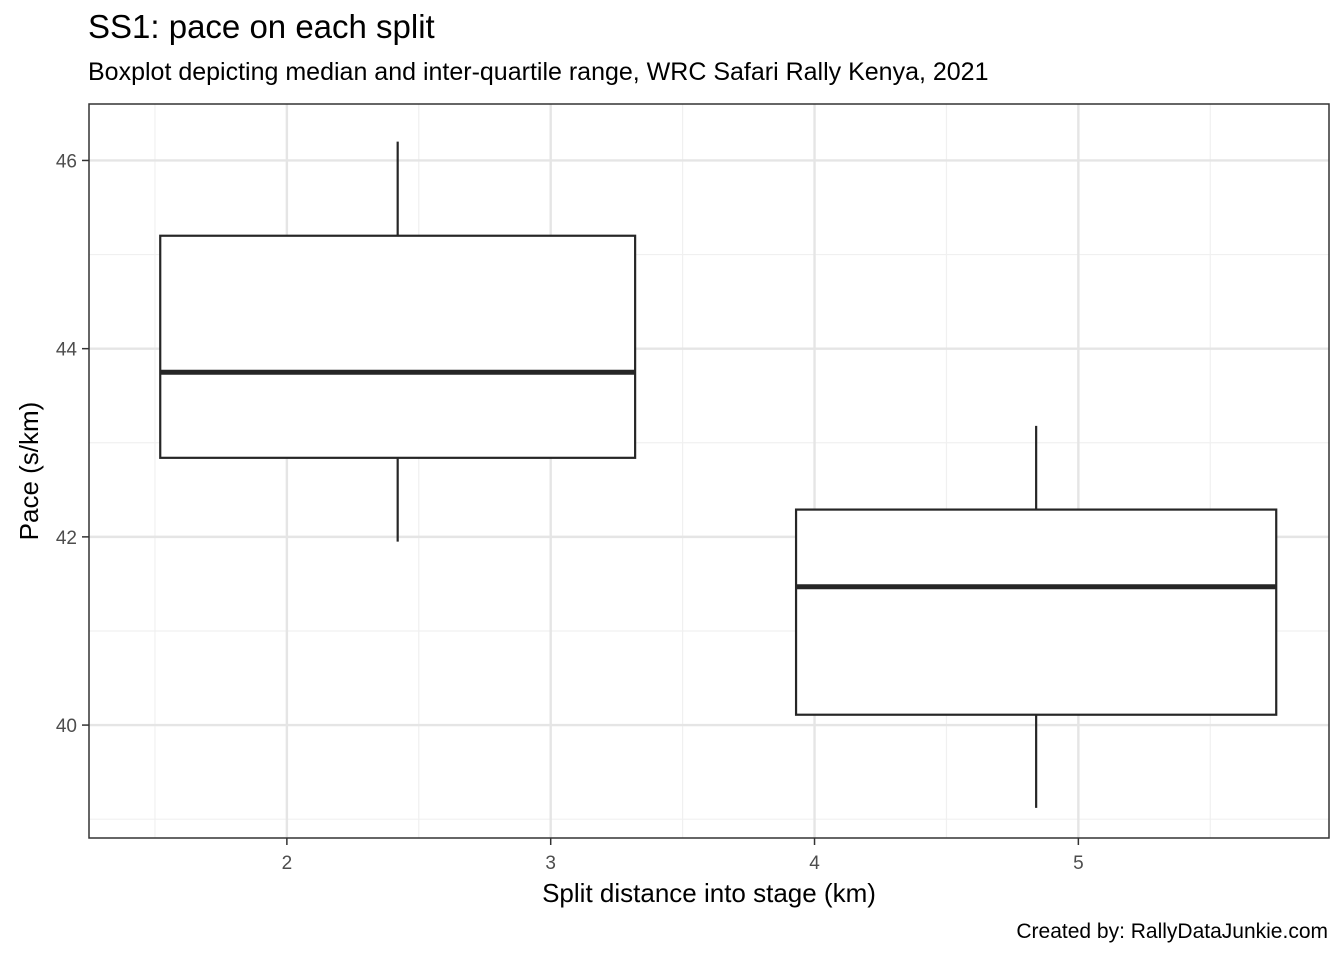 Image resolution: width=1344 pixels, height=960 pixels. I want to click on y-tick-label: 46, so click(66, 161).